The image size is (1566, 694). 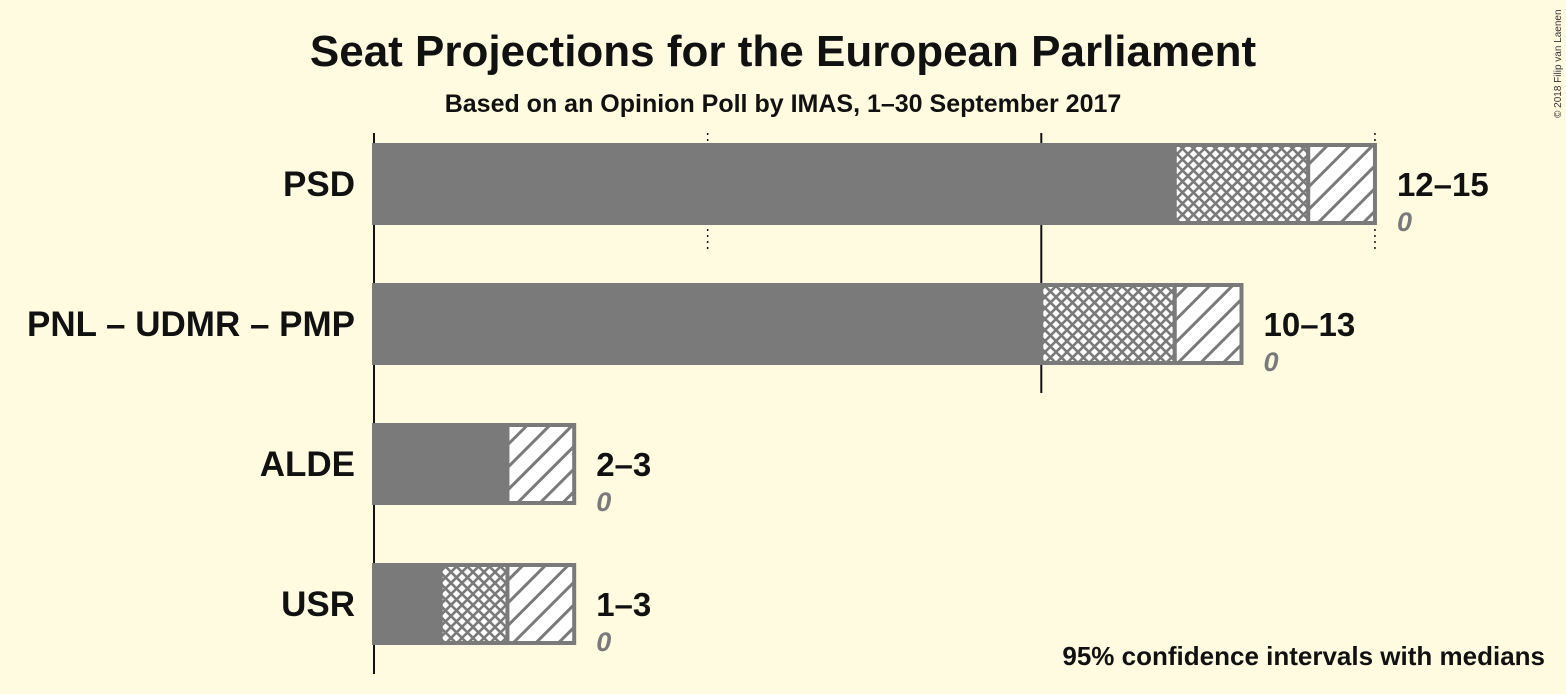 I want to click on last-result-psd: 0, so click(x=1404, y=222).